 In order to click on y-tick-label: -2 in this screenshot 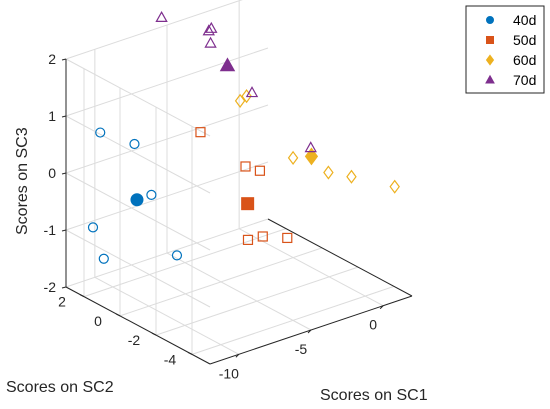, I will do `click(134, 340)`.